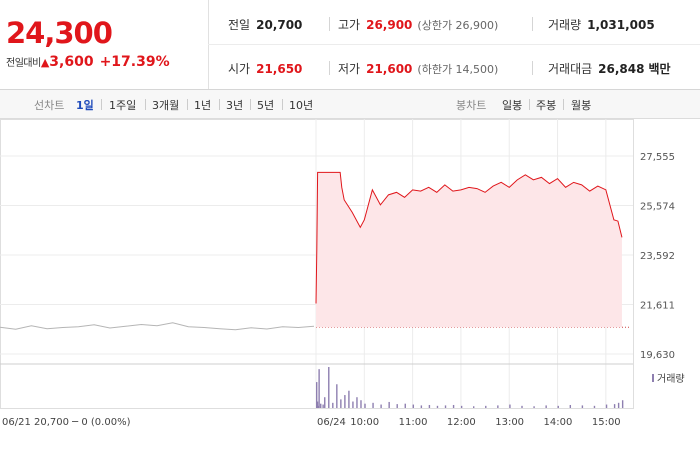 This screenshot has width=700, height=450. Describe the element at coordinates (85, 105) in the screenshot. I see `tab-1d: 1일` at that location.